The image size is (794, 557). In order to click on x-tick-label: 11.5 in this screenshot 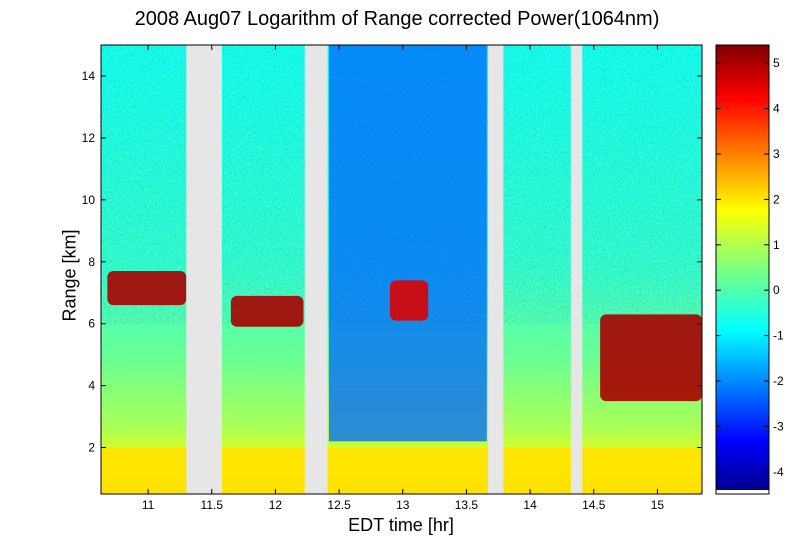, I will do `click(212, 505)`.